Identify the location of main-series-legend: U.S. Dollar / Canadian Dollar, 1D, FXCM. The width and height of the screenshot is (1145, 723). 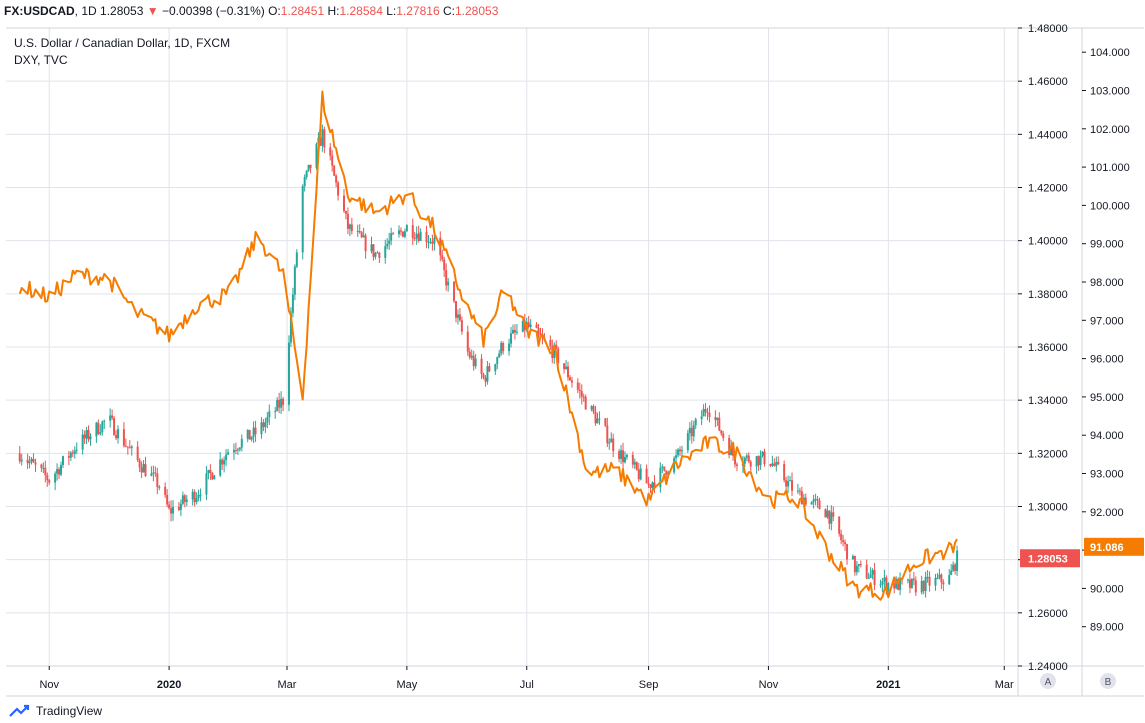
(122, 43).